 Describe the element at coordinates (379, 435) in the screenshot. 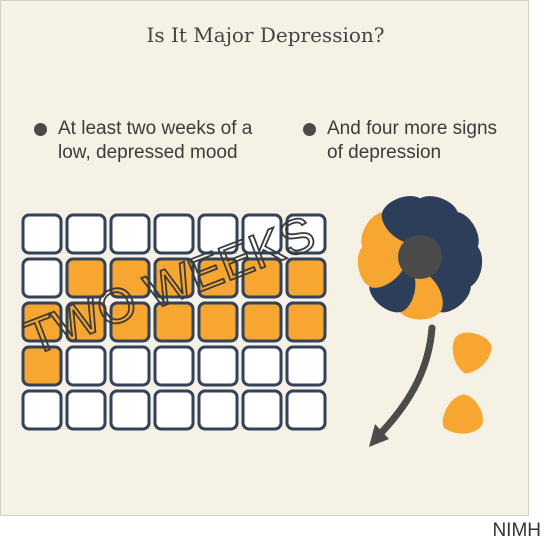

I see `arrowhead-icon` at that location.